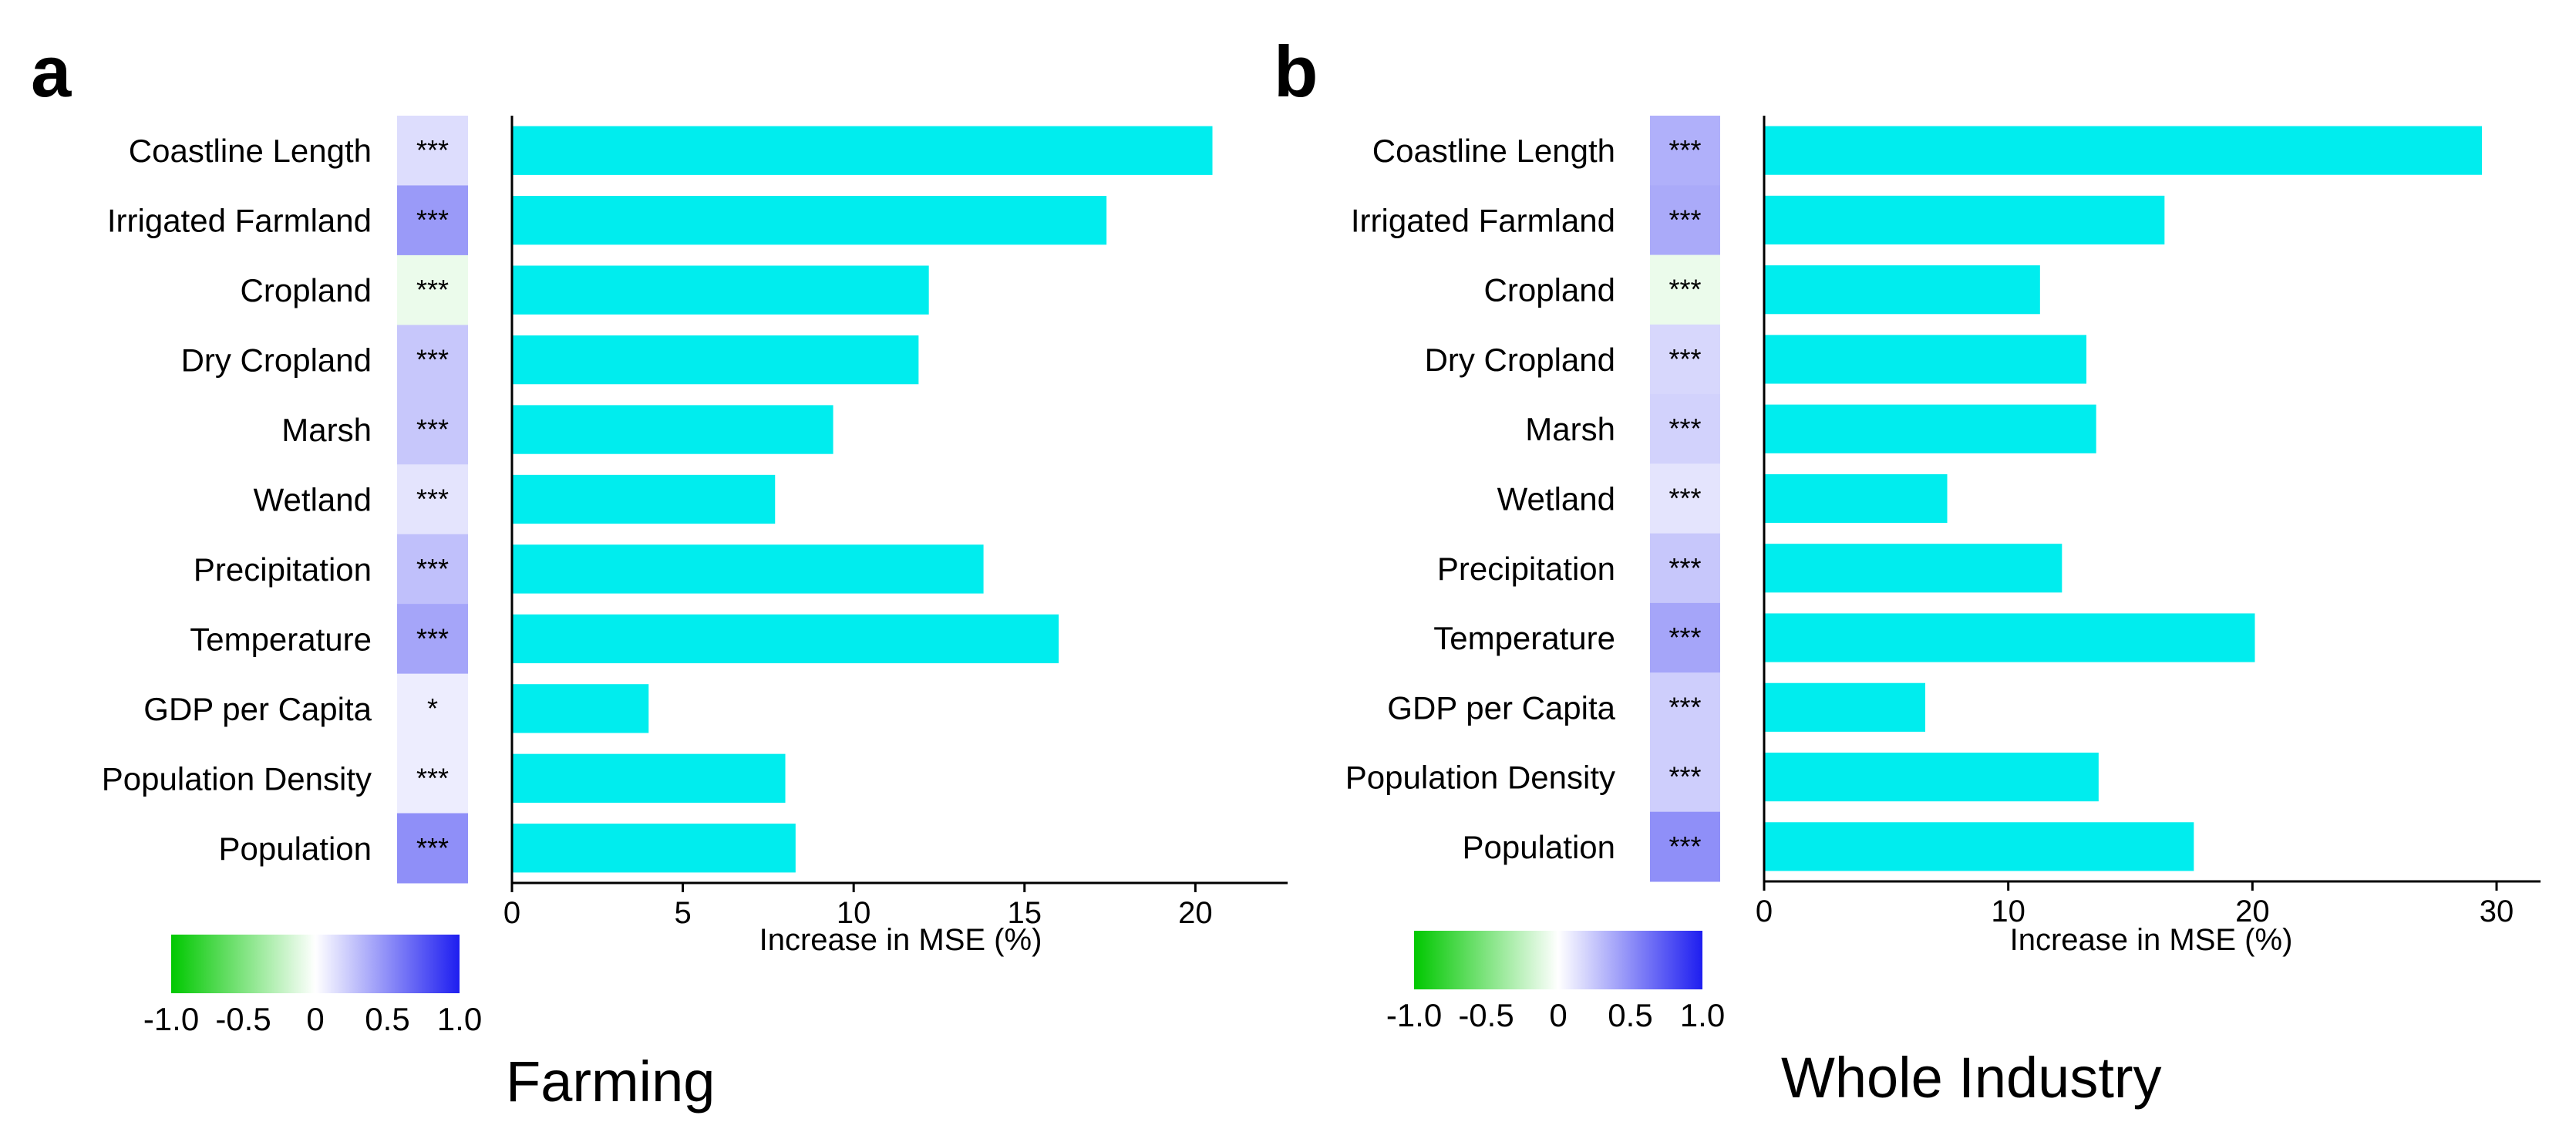 Image resolution: width=2576 pixels, height=1122 pixels. Describe the element at coordinates (460, 1019) in the screenshot. I see `colorbar-tick-label: 1.0` at that location.